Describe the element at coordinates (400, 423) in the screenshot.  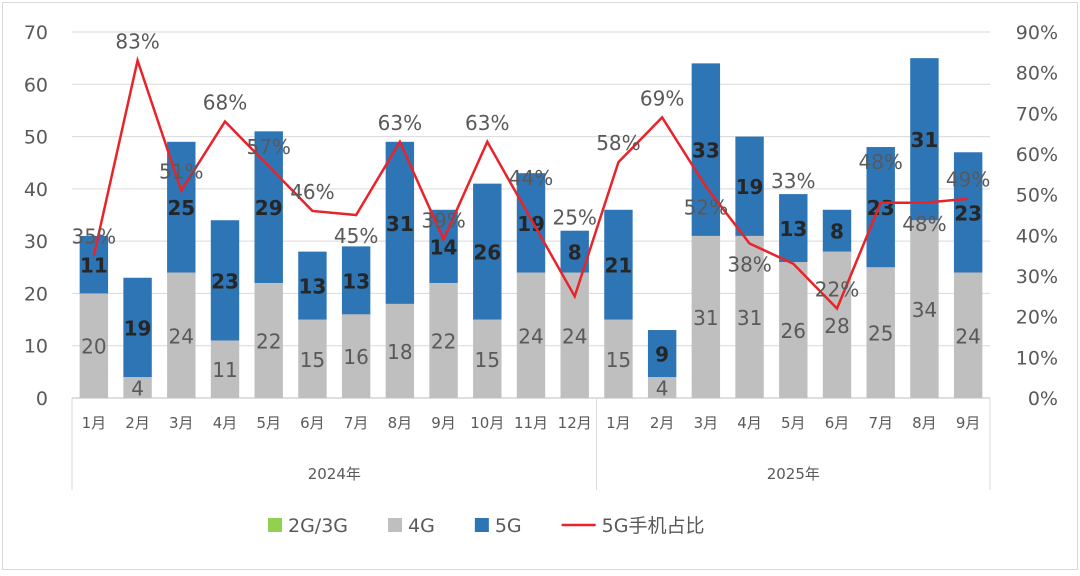
I see `x-tick-label: 8月` at that location.